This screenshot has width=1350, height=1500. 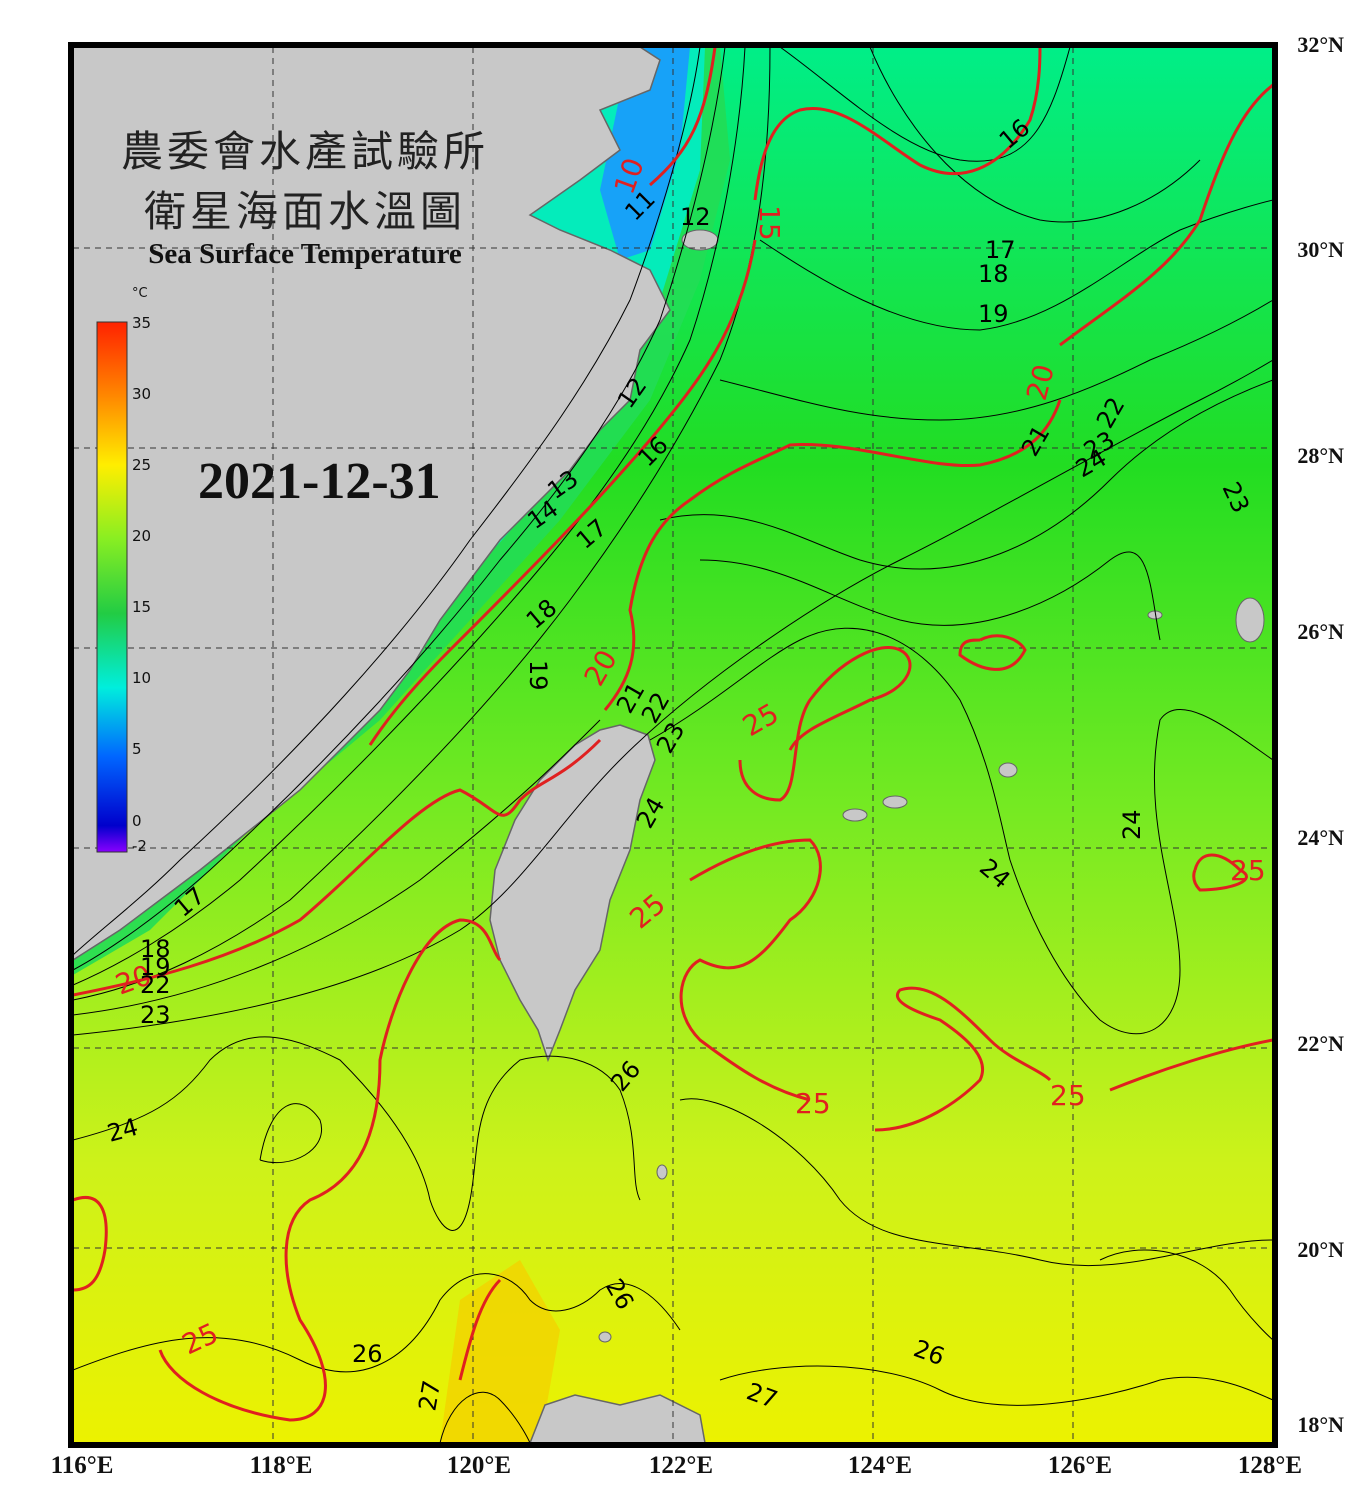 I want to click on lat-label: 30°N, so click(x=1320, y=249).